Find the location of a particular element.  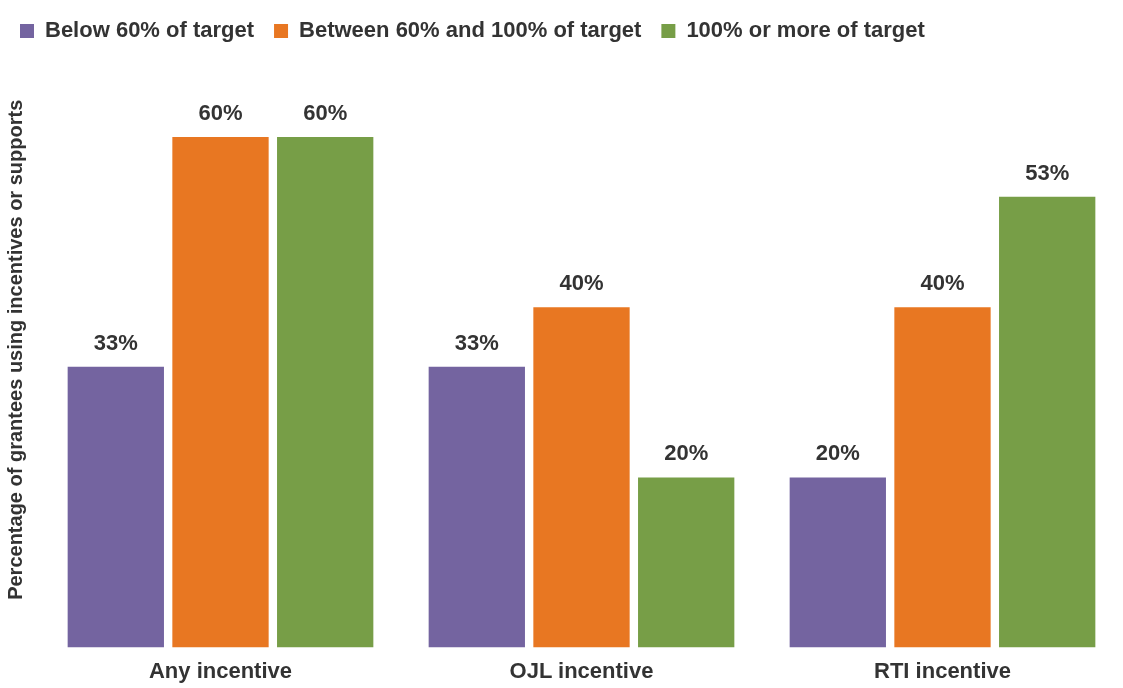

x-tick-label: RTI incentive is located at coordinates (942, 670).